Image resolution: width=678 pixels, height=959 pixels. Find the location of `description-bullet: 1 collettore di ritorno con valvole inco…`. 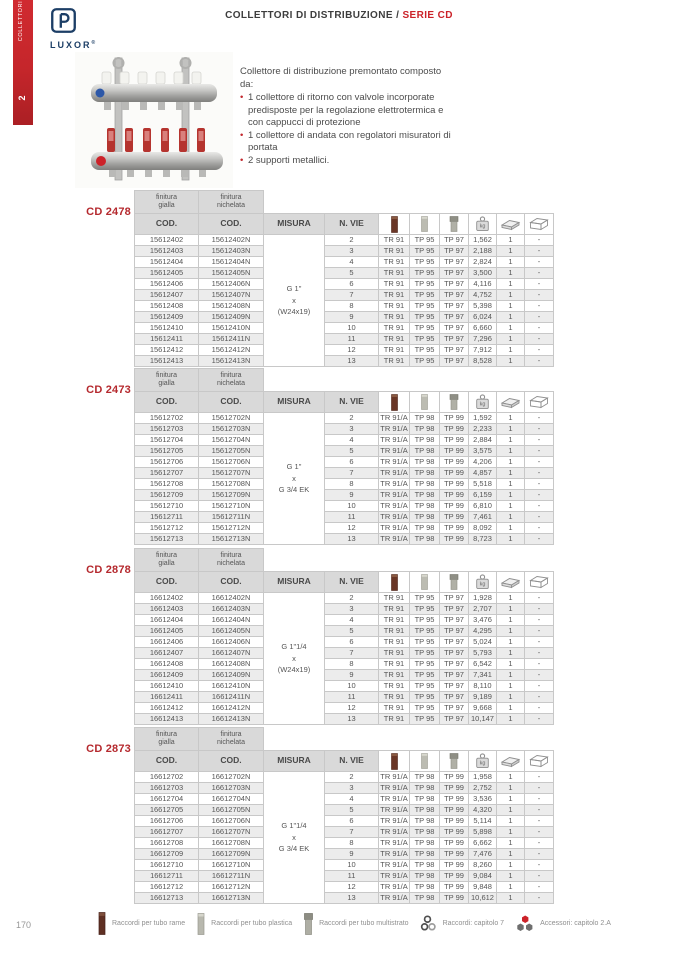

description-bullet: 1 collettore di ritorno con valvole inco… is located at coordinates (347, 111).